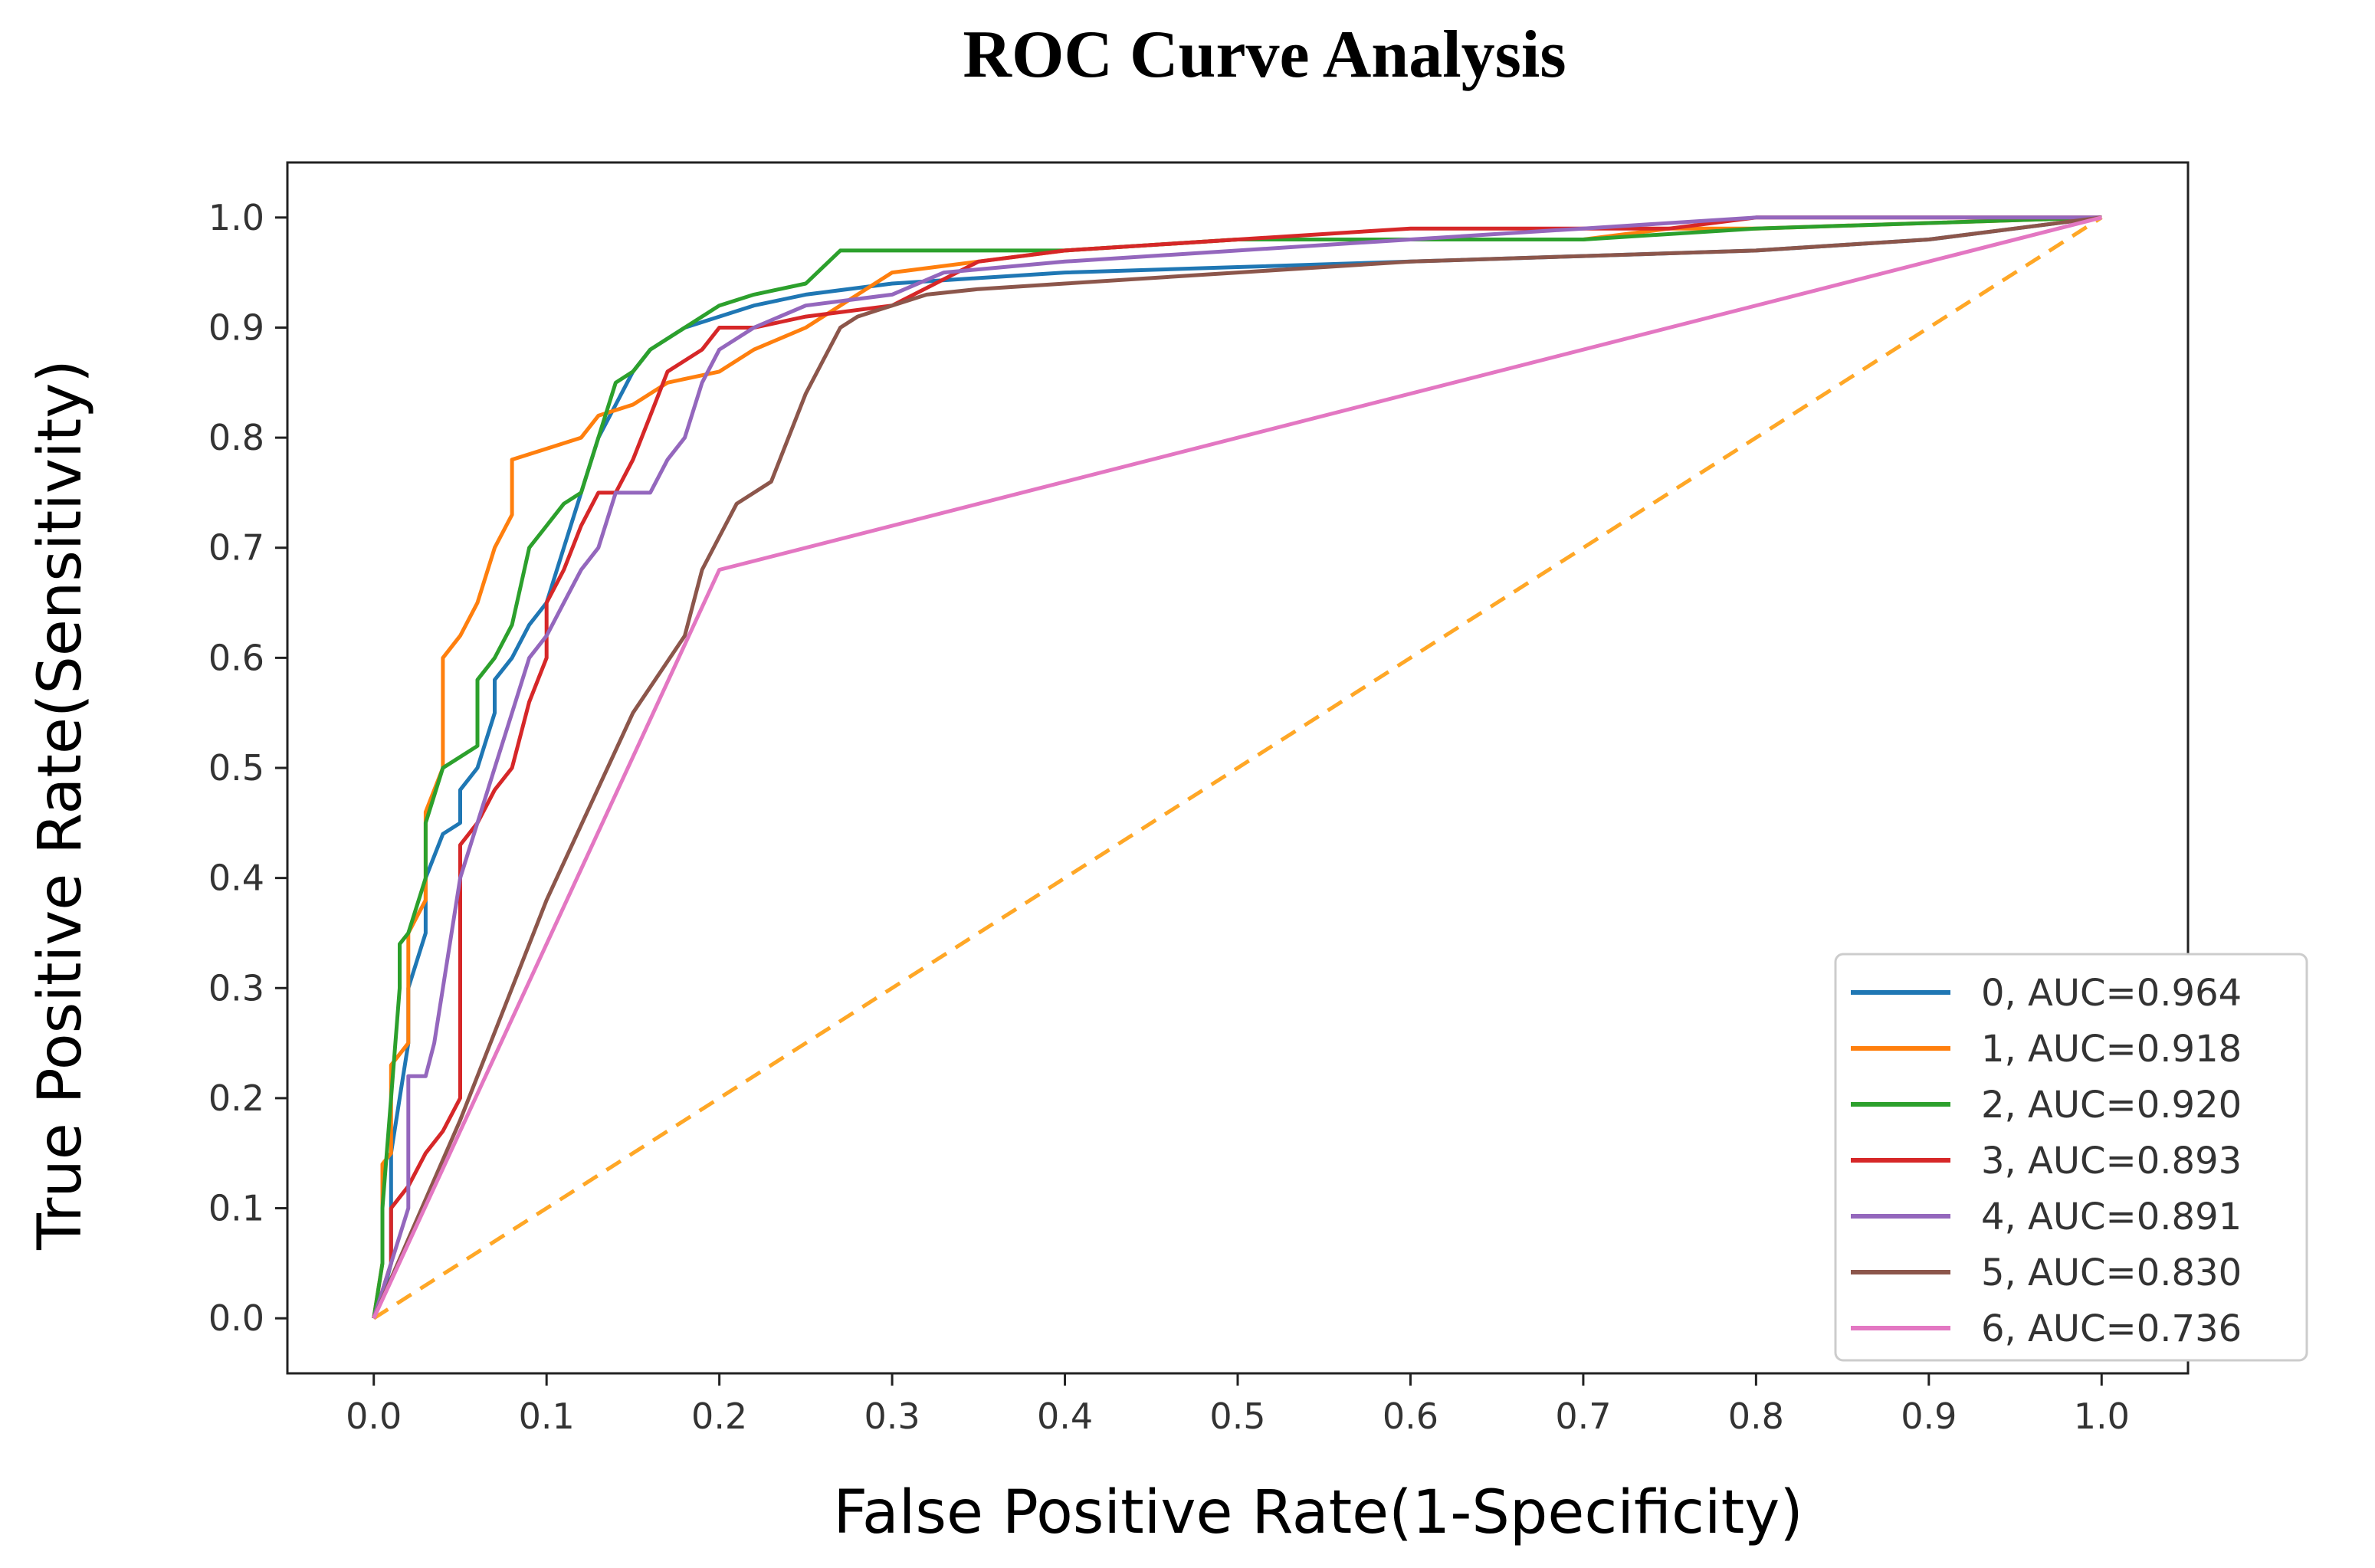 The height and width of the screenshot is (1568, 2375). I want to click on y-tick-label: 0.7, so click(236, 548).